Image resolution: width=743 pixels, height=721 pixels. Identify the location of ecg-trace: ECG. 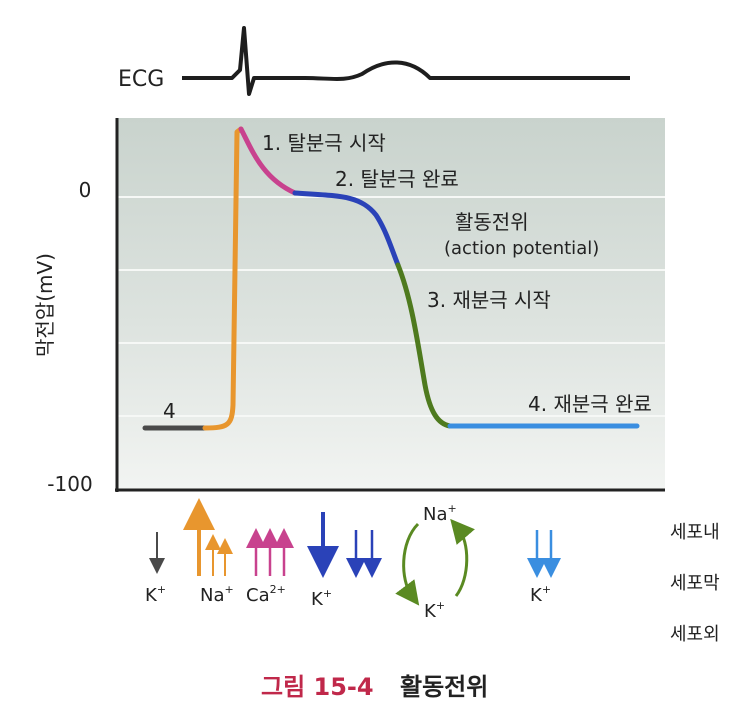
(374, 61).